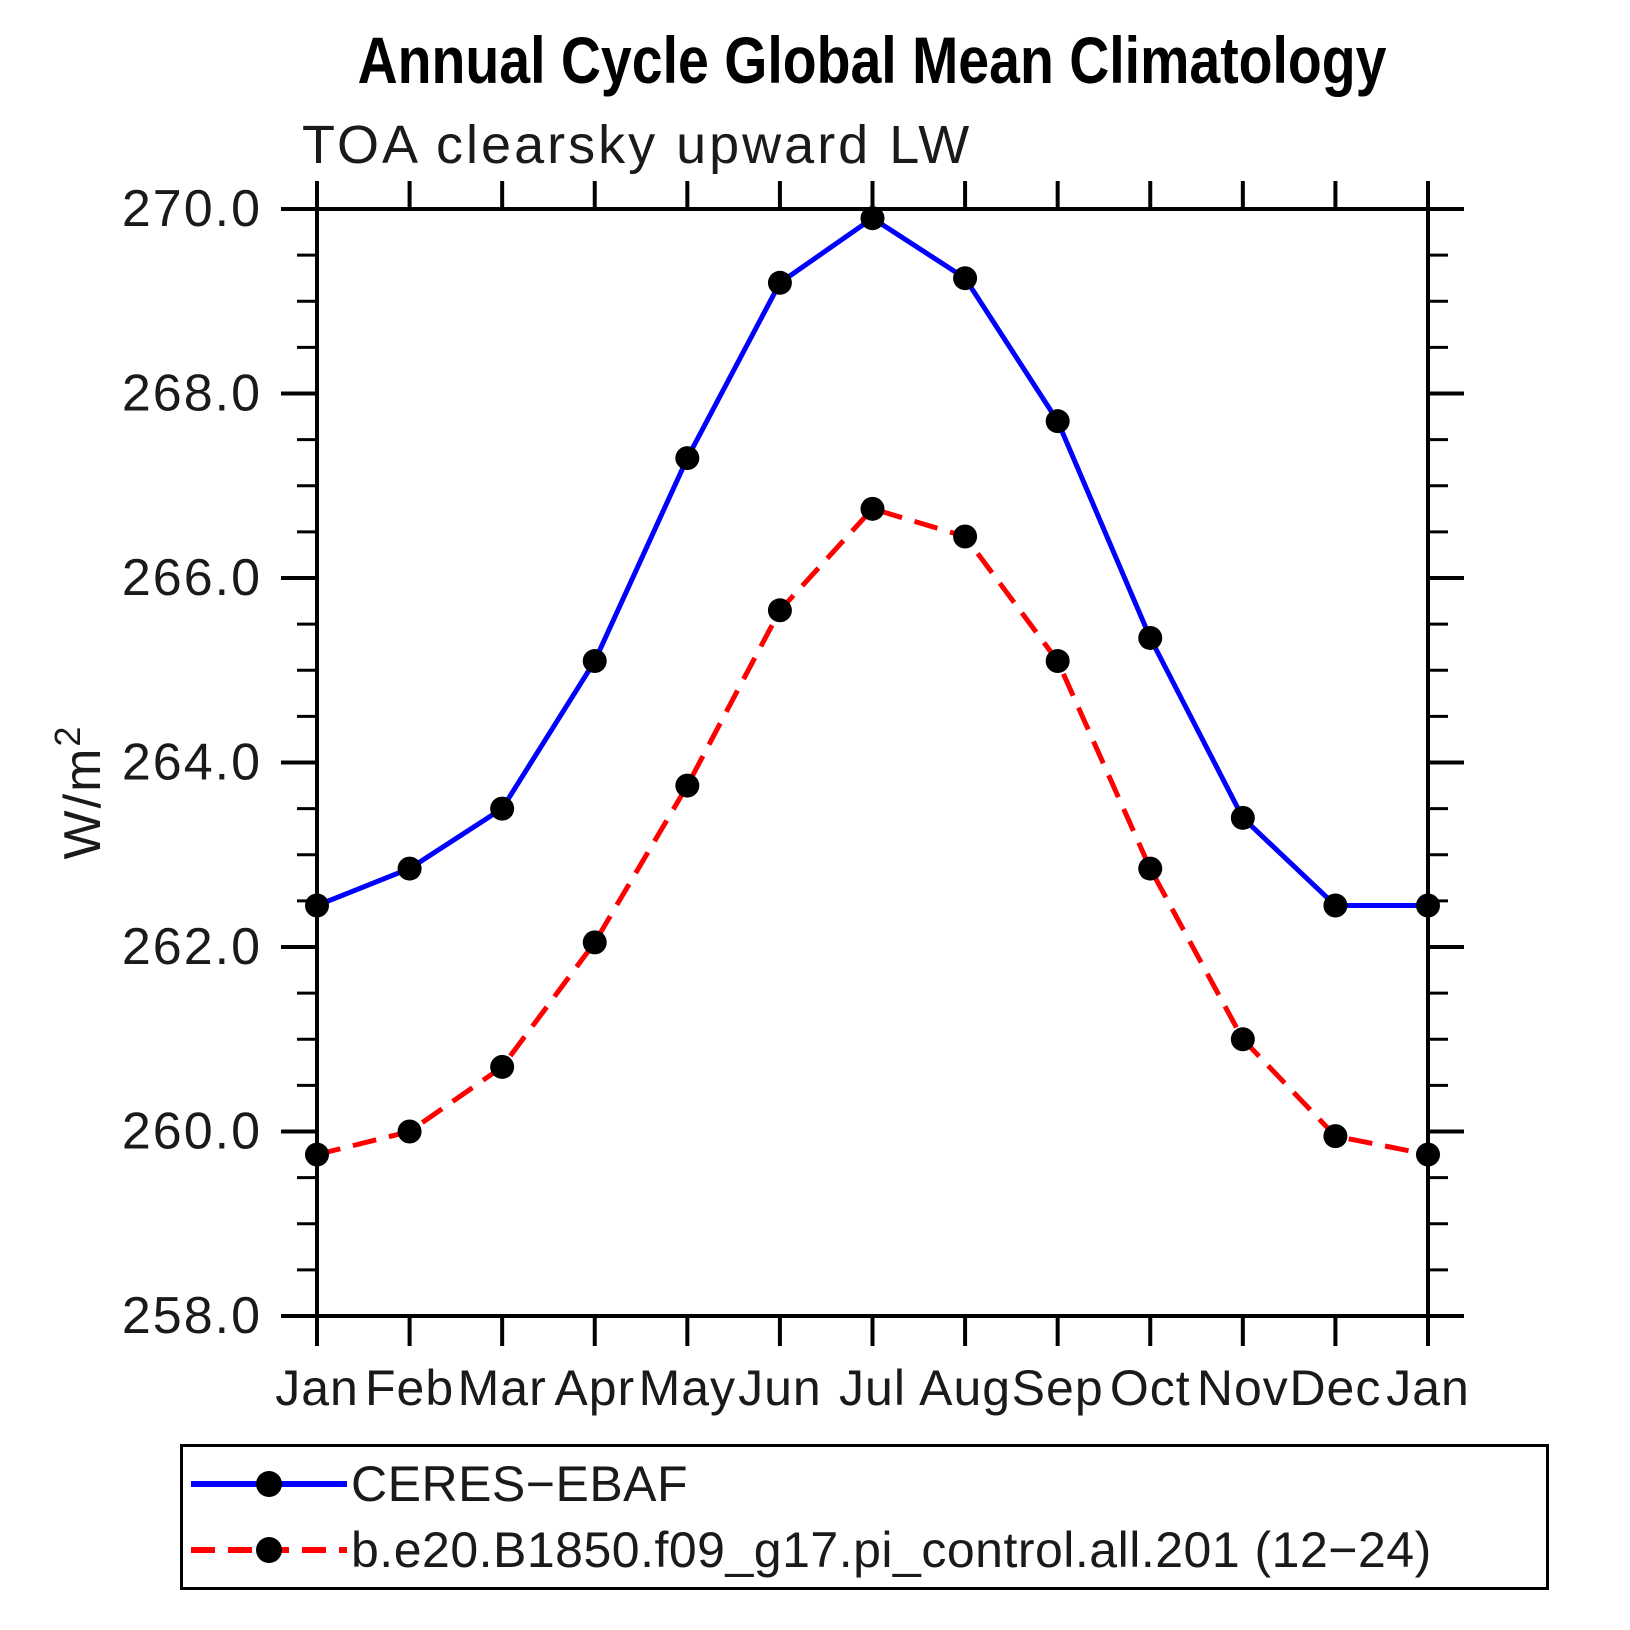 Image resolution: width=1630 pixels, height=1630 pixels. What do you see at coordinates (866, 1484) in the screenshot?
I see `legend-item: CERES−EBAF` at bounding box center [866, 1484].